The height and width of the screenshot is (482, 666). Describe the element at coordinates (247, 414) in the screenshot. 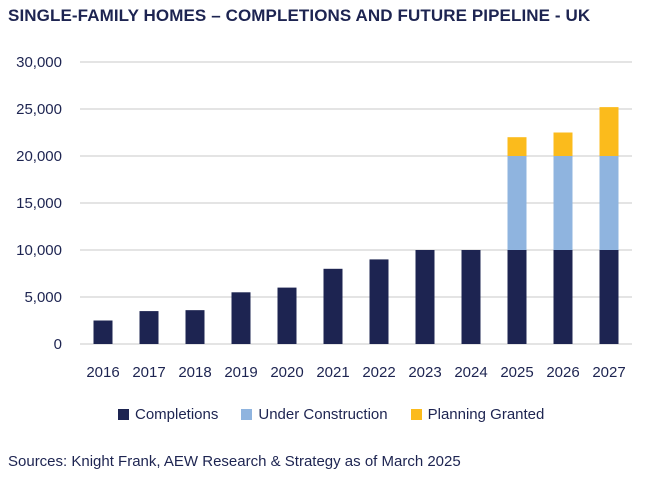

I see `legend-swatch-under-construction` at that location.